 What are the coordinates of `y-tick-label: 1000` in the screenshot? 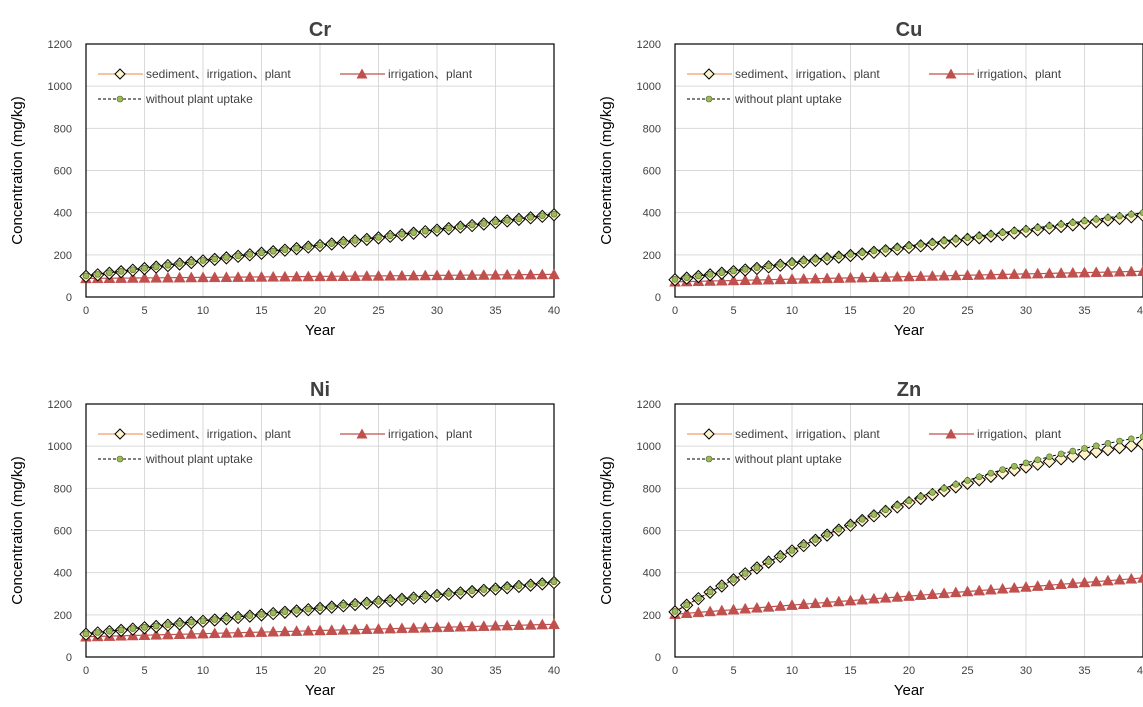 It's located at (649, 87).